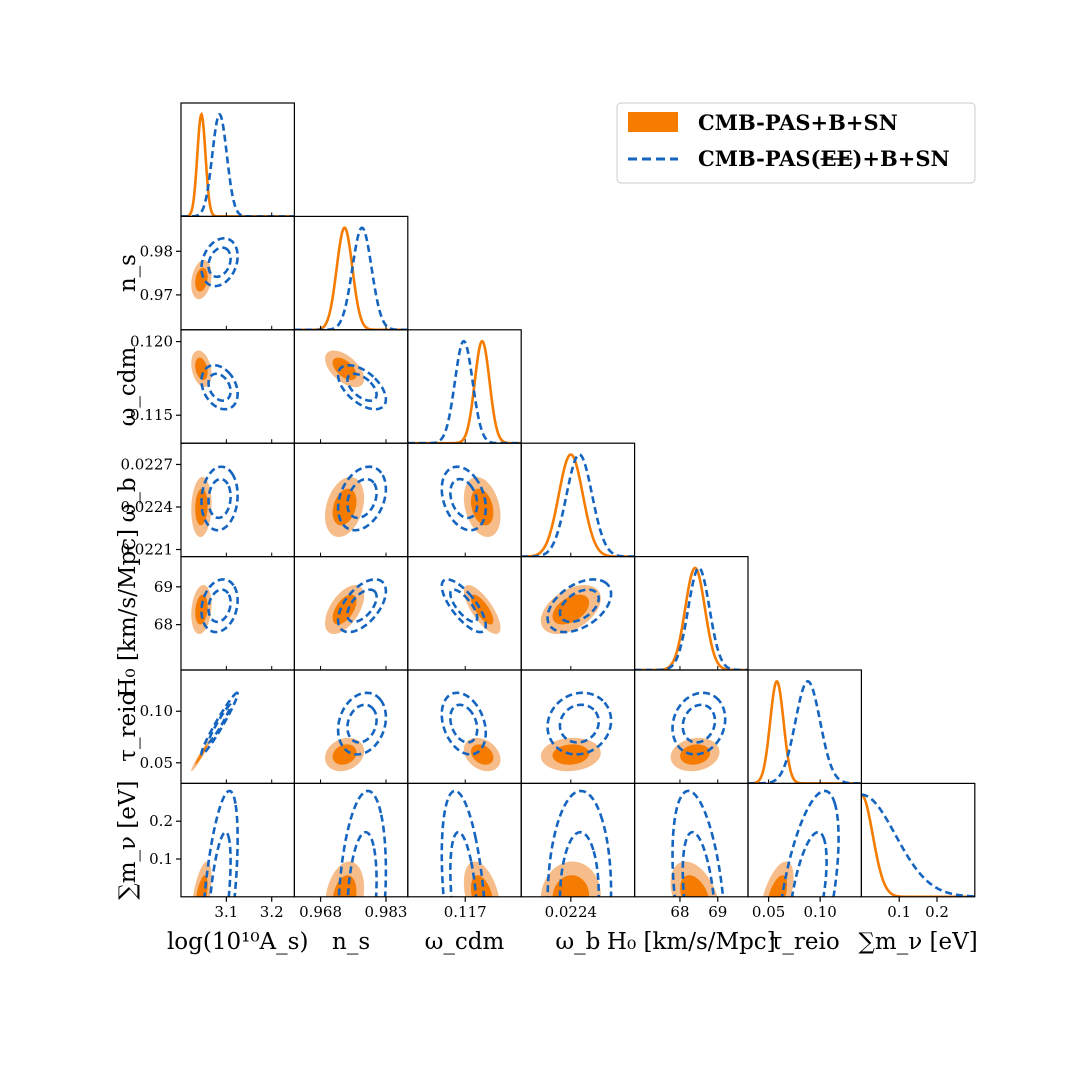 The image size is (1080, 1080). I want to click on x-tick-label-logA: 3.2, so click(272, 912).